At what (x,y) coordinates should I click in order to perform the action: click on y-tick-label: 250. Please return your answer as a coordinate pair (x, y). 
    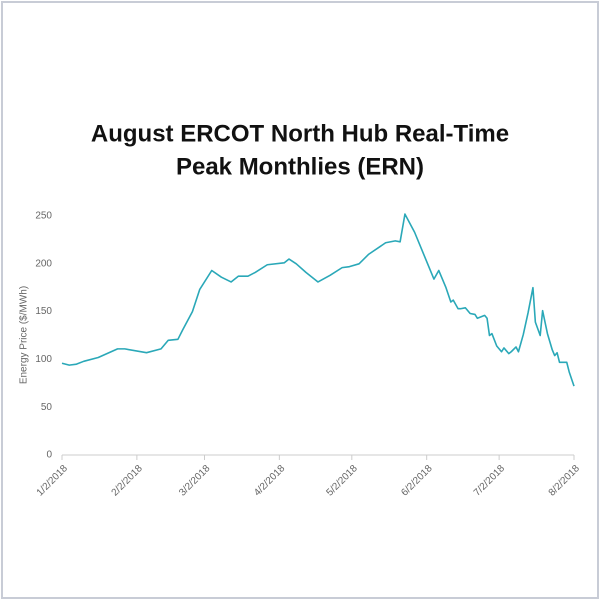
    Looking at the image, I should click on (43, 216).